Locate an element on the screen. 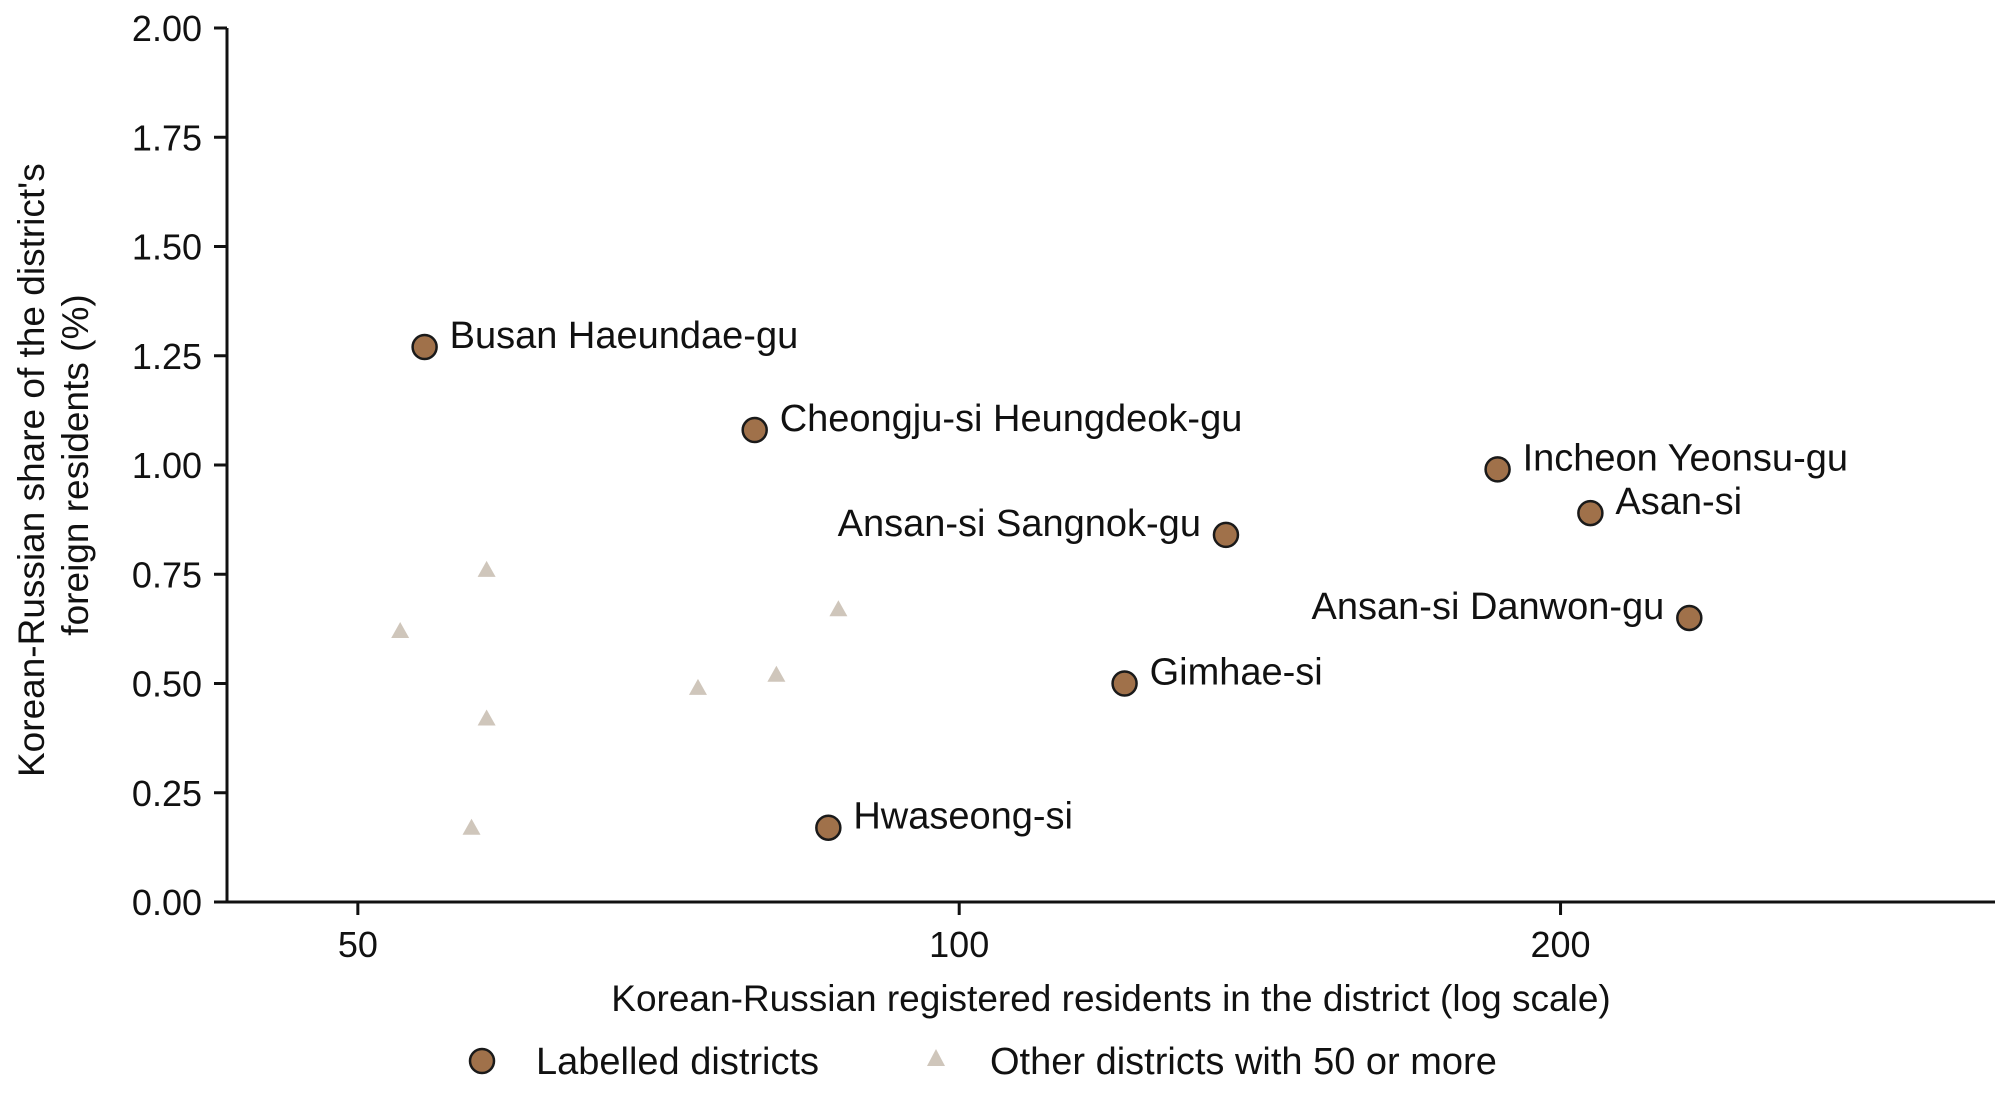  point-label: Ansan-si Sangnok-gu is located at coordinates (1019, 524).